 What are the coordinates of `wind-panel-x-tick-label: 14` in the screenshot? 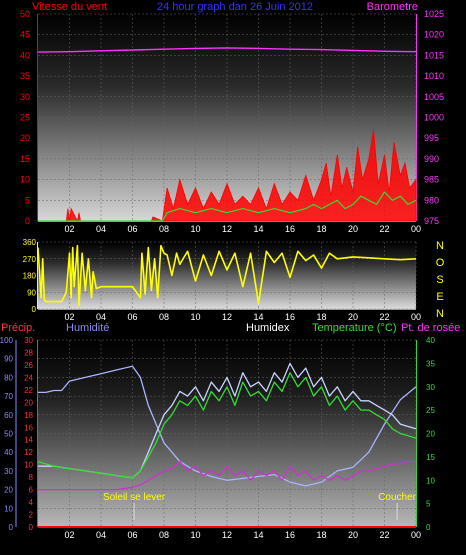 It's located at (258, 229).